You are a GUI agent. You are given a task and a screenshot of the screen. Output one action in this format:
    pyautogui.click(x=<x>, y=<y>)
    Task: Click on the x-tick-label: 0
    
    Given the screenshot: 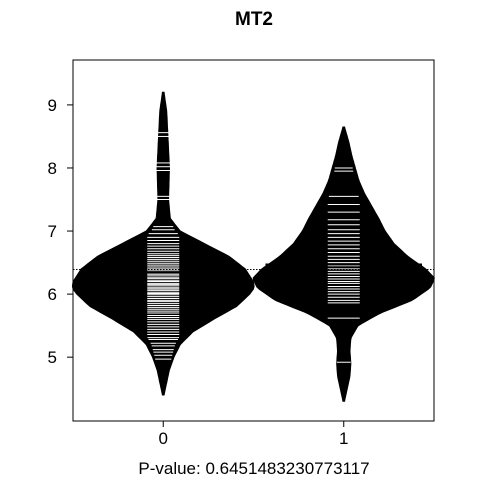 What is the action you would take?
    pyautogui.click(x=163, y=438)
    